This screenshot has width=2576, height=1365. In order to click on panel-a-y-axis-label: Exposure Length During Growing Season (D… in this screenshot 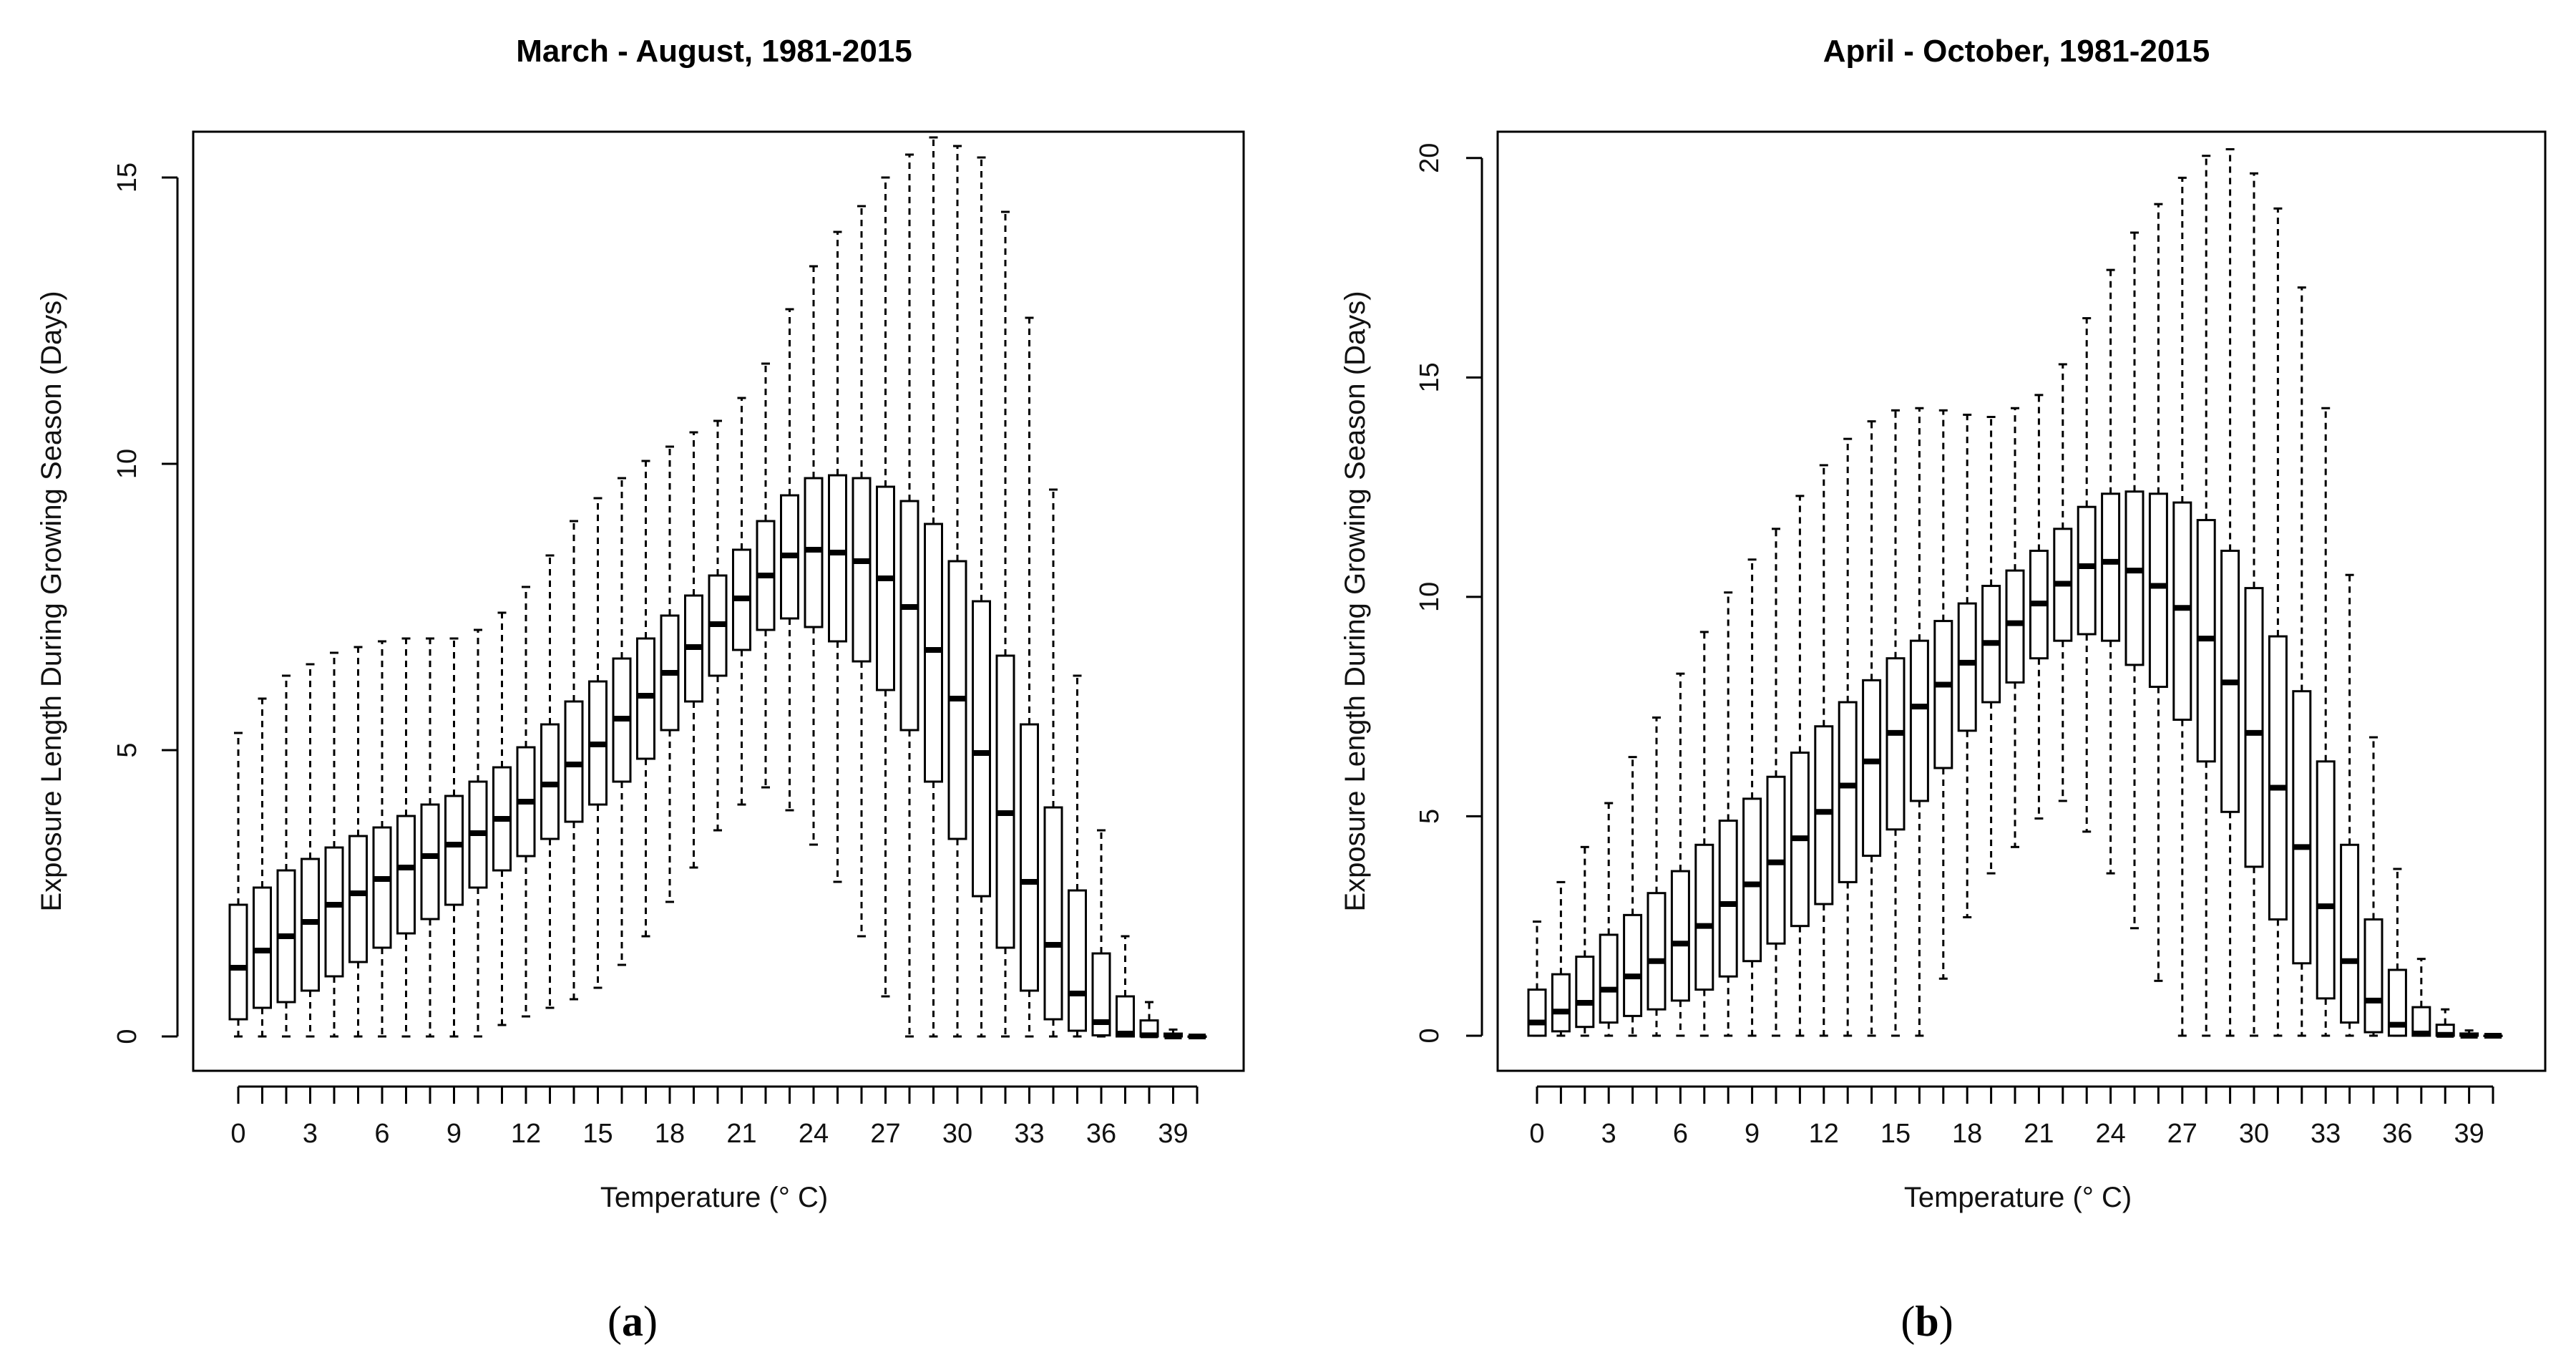, I will do `click(51, 601)`.